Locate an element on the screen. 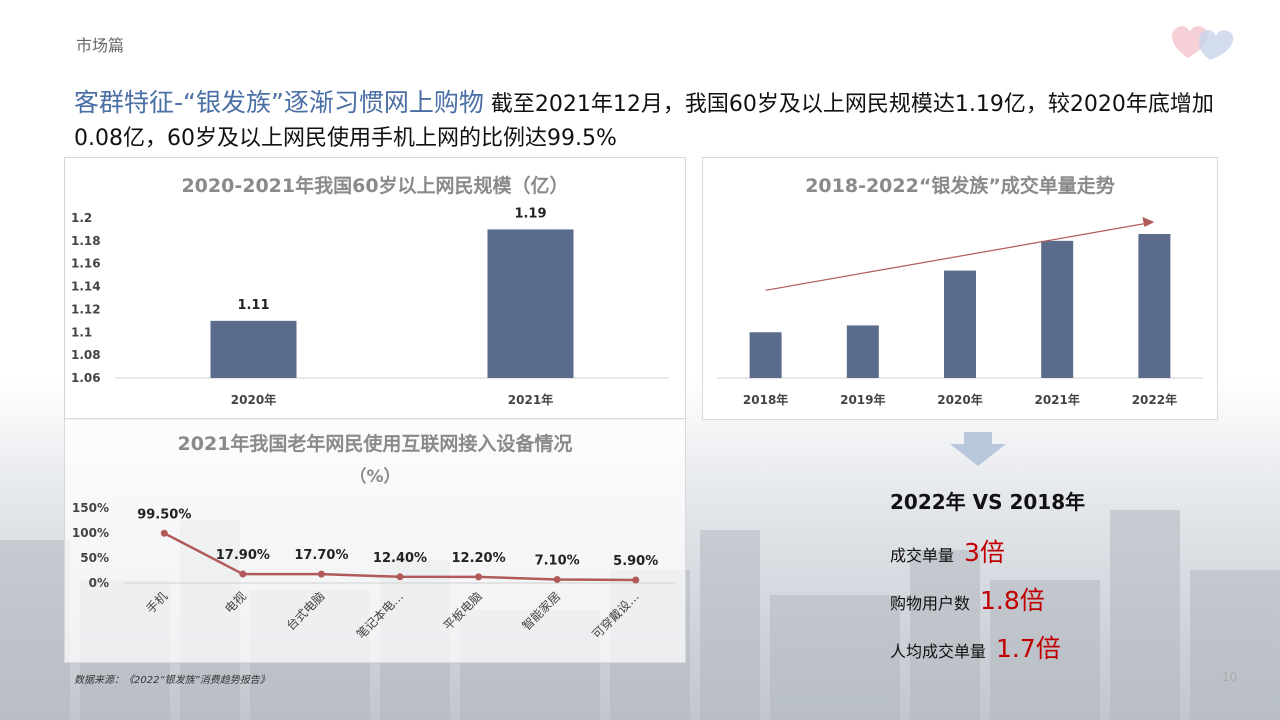  chart-title: 2018-2022“银发族”成交单量走势 is located at coordinates (960, 185).